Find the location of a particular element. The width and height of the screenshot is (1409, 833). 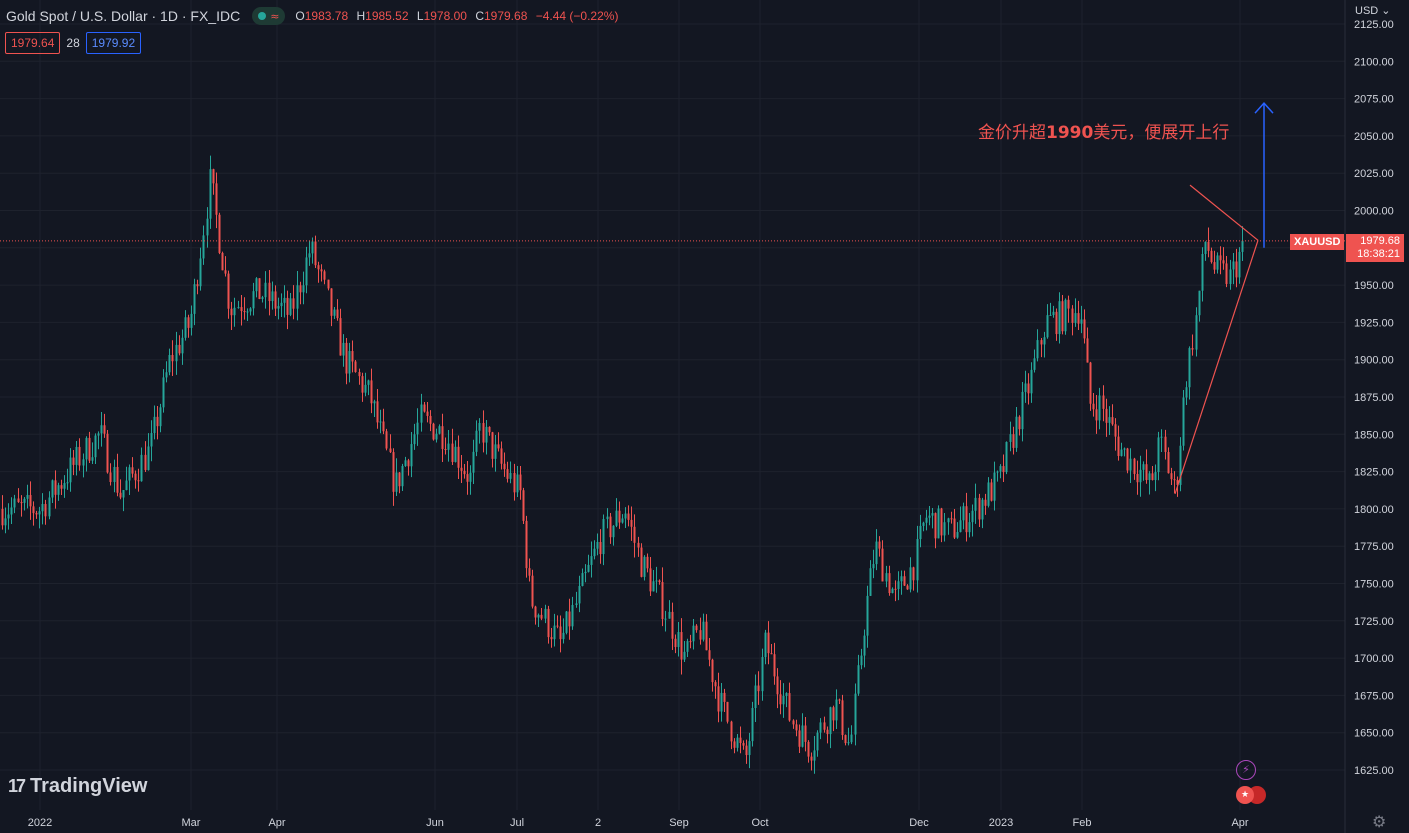

us-flag-icon: ★ is located at coordinates (1245, 795).